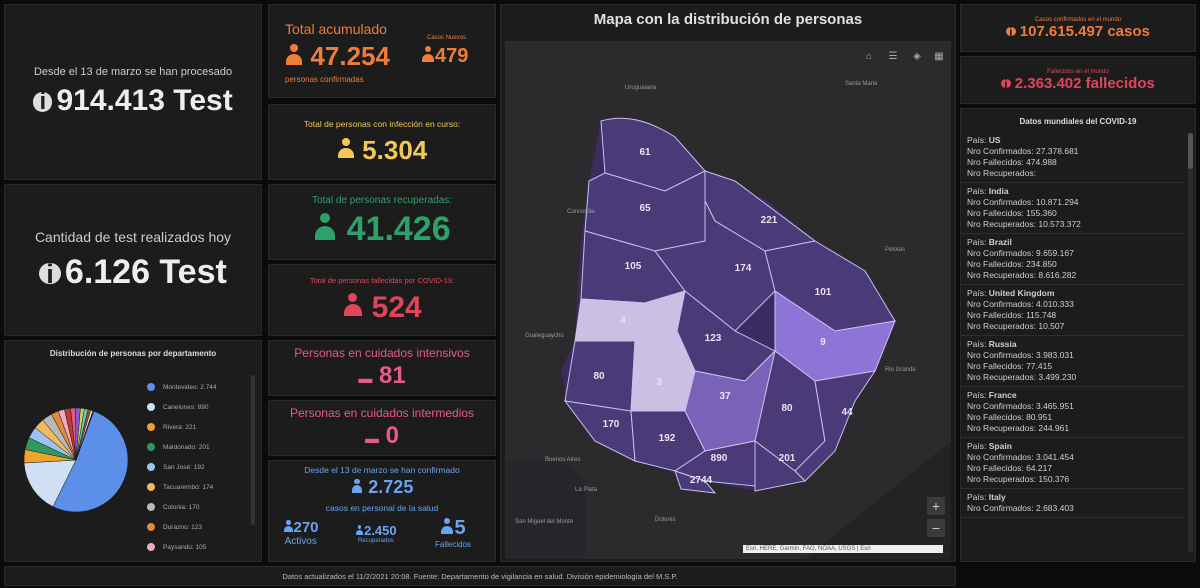  Describe the element at coordinates (1039, 417) in the screenshot. I see `country-deaths-value: 80.951` at that location.